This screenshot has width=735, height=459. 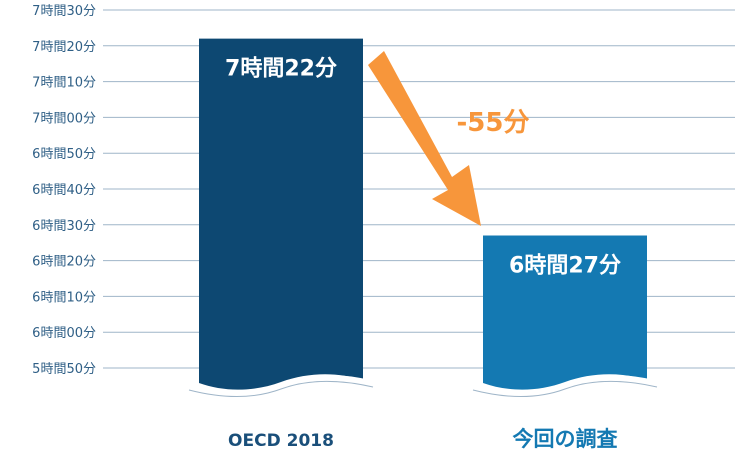 What do you see at coordinates (64, 83) in the screenshot?
I see `y-tick-label: 7時間10分` at bounding box center [64, 83].